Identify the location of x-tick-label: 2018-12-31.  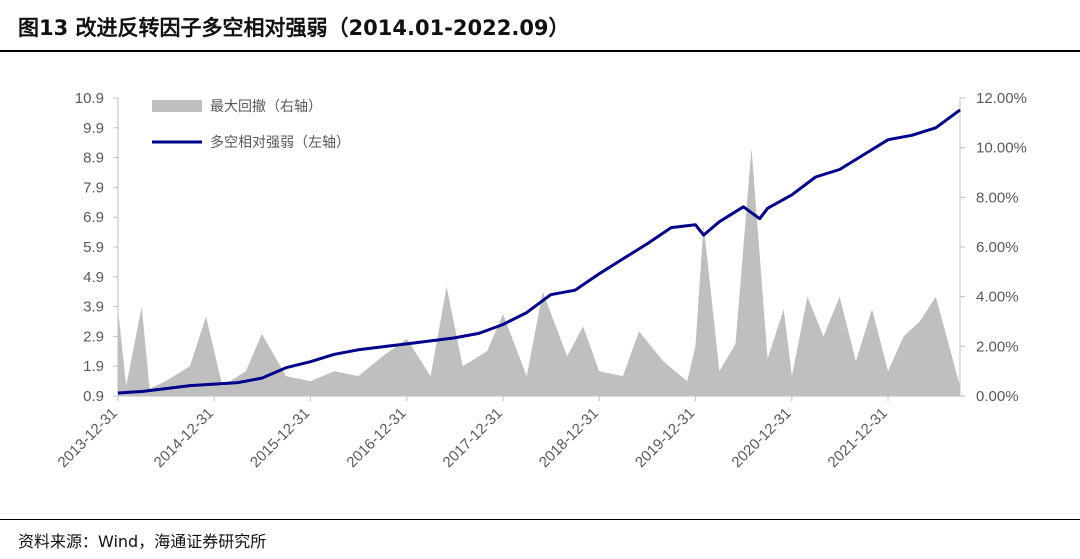
(569, 438).